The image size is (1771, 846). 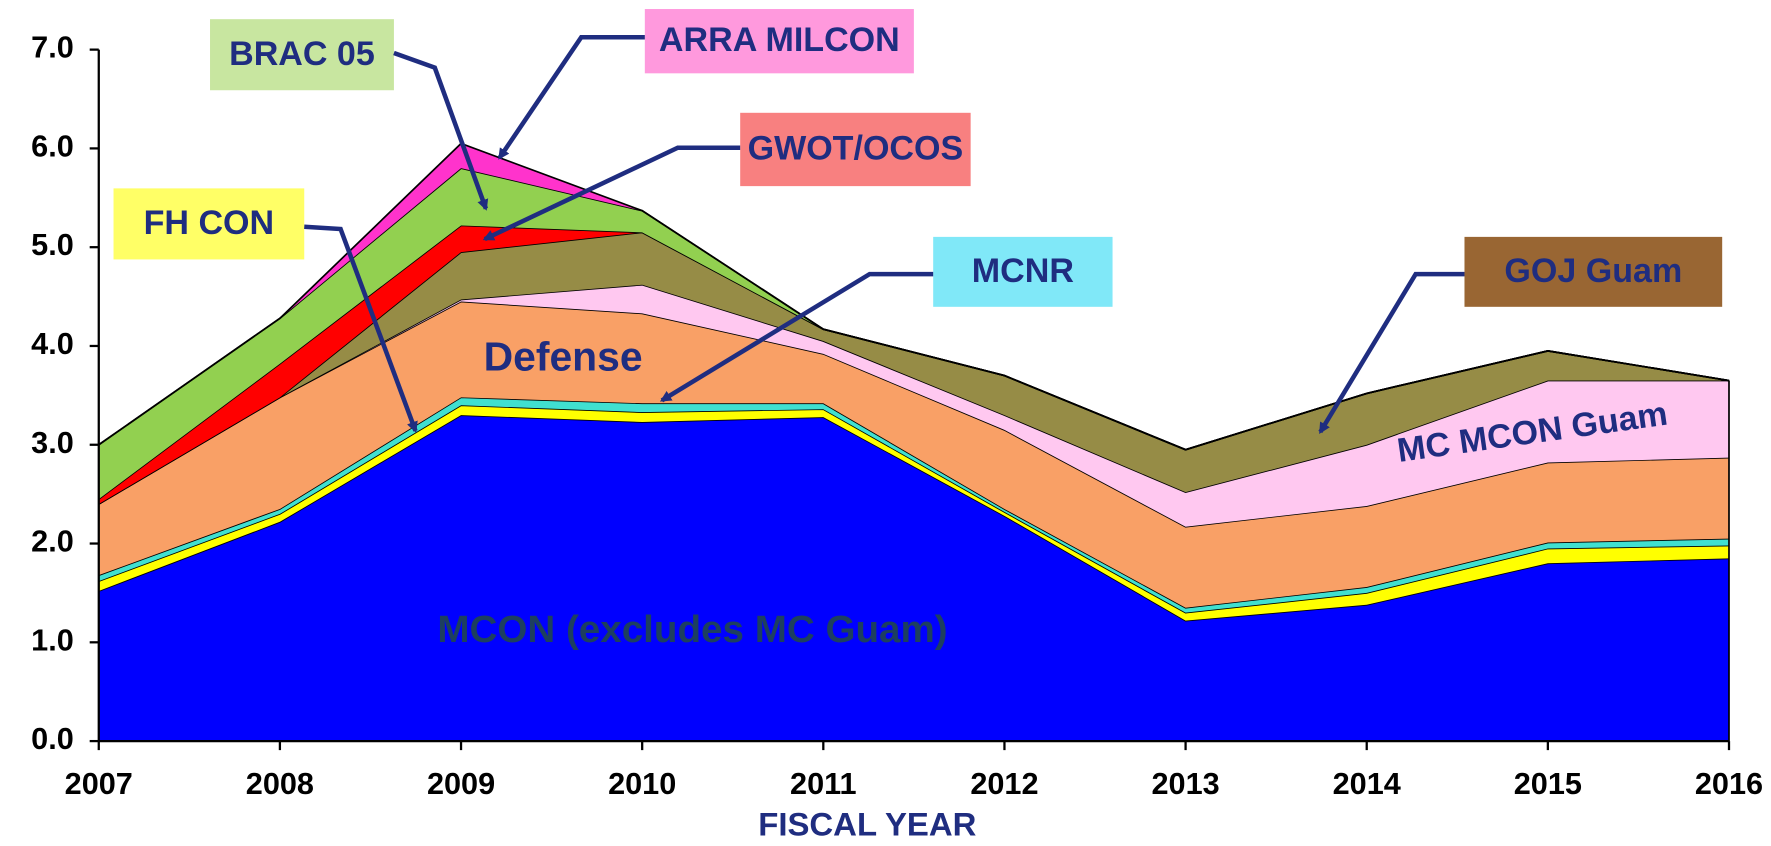 What do you see at coordinates (1729, 784) in the screenshot?
I see `x-tick-label: 2016` at bounding box center [1729, 784].